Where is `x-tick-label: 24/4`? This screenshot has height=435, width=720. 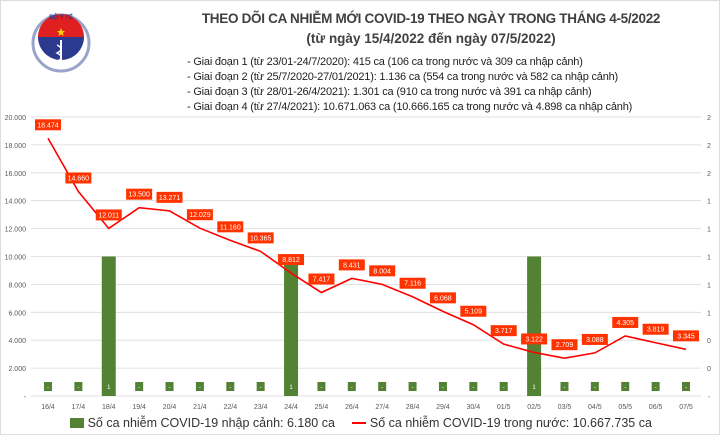 x-tick-label: 24/4 is located at coordinates (291, 407).